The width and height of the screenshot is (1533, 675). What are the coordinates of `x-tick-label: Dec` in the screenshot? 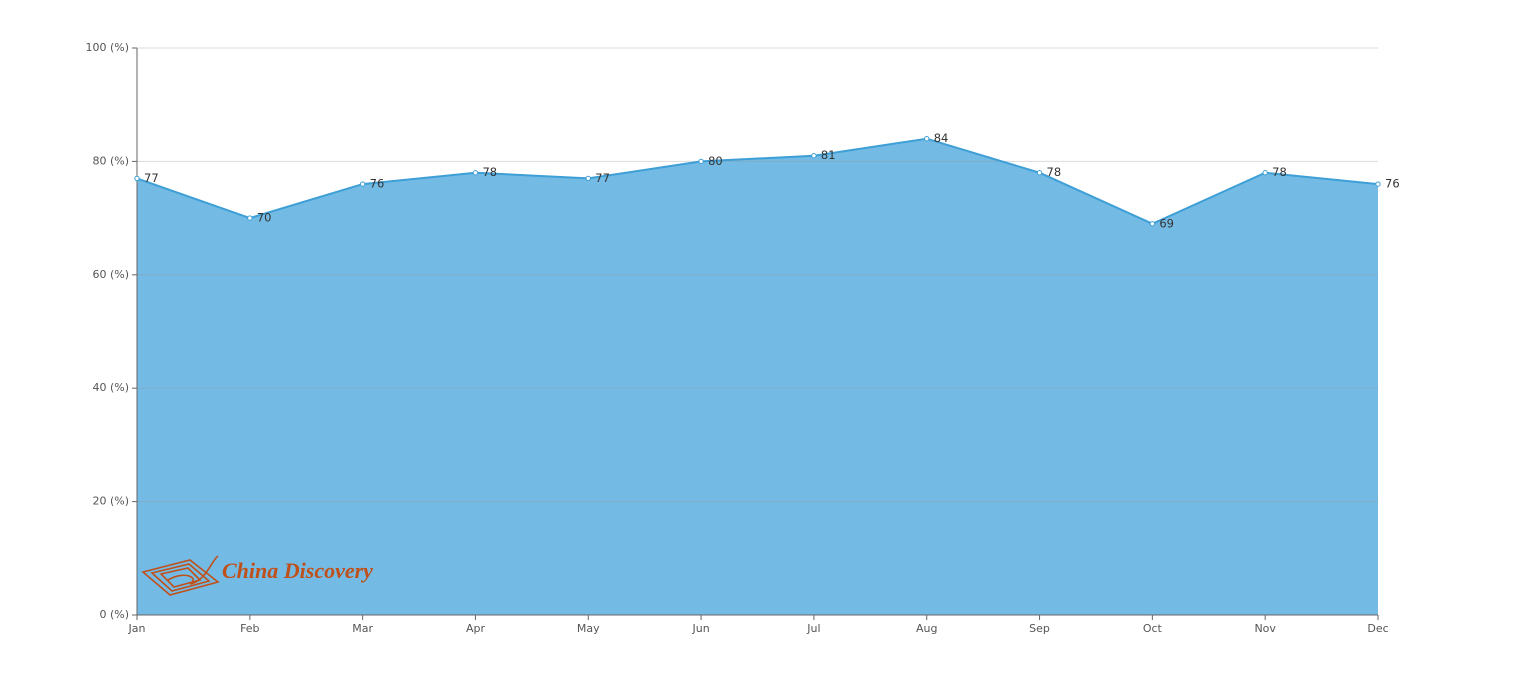 It's located at (1377, 628).